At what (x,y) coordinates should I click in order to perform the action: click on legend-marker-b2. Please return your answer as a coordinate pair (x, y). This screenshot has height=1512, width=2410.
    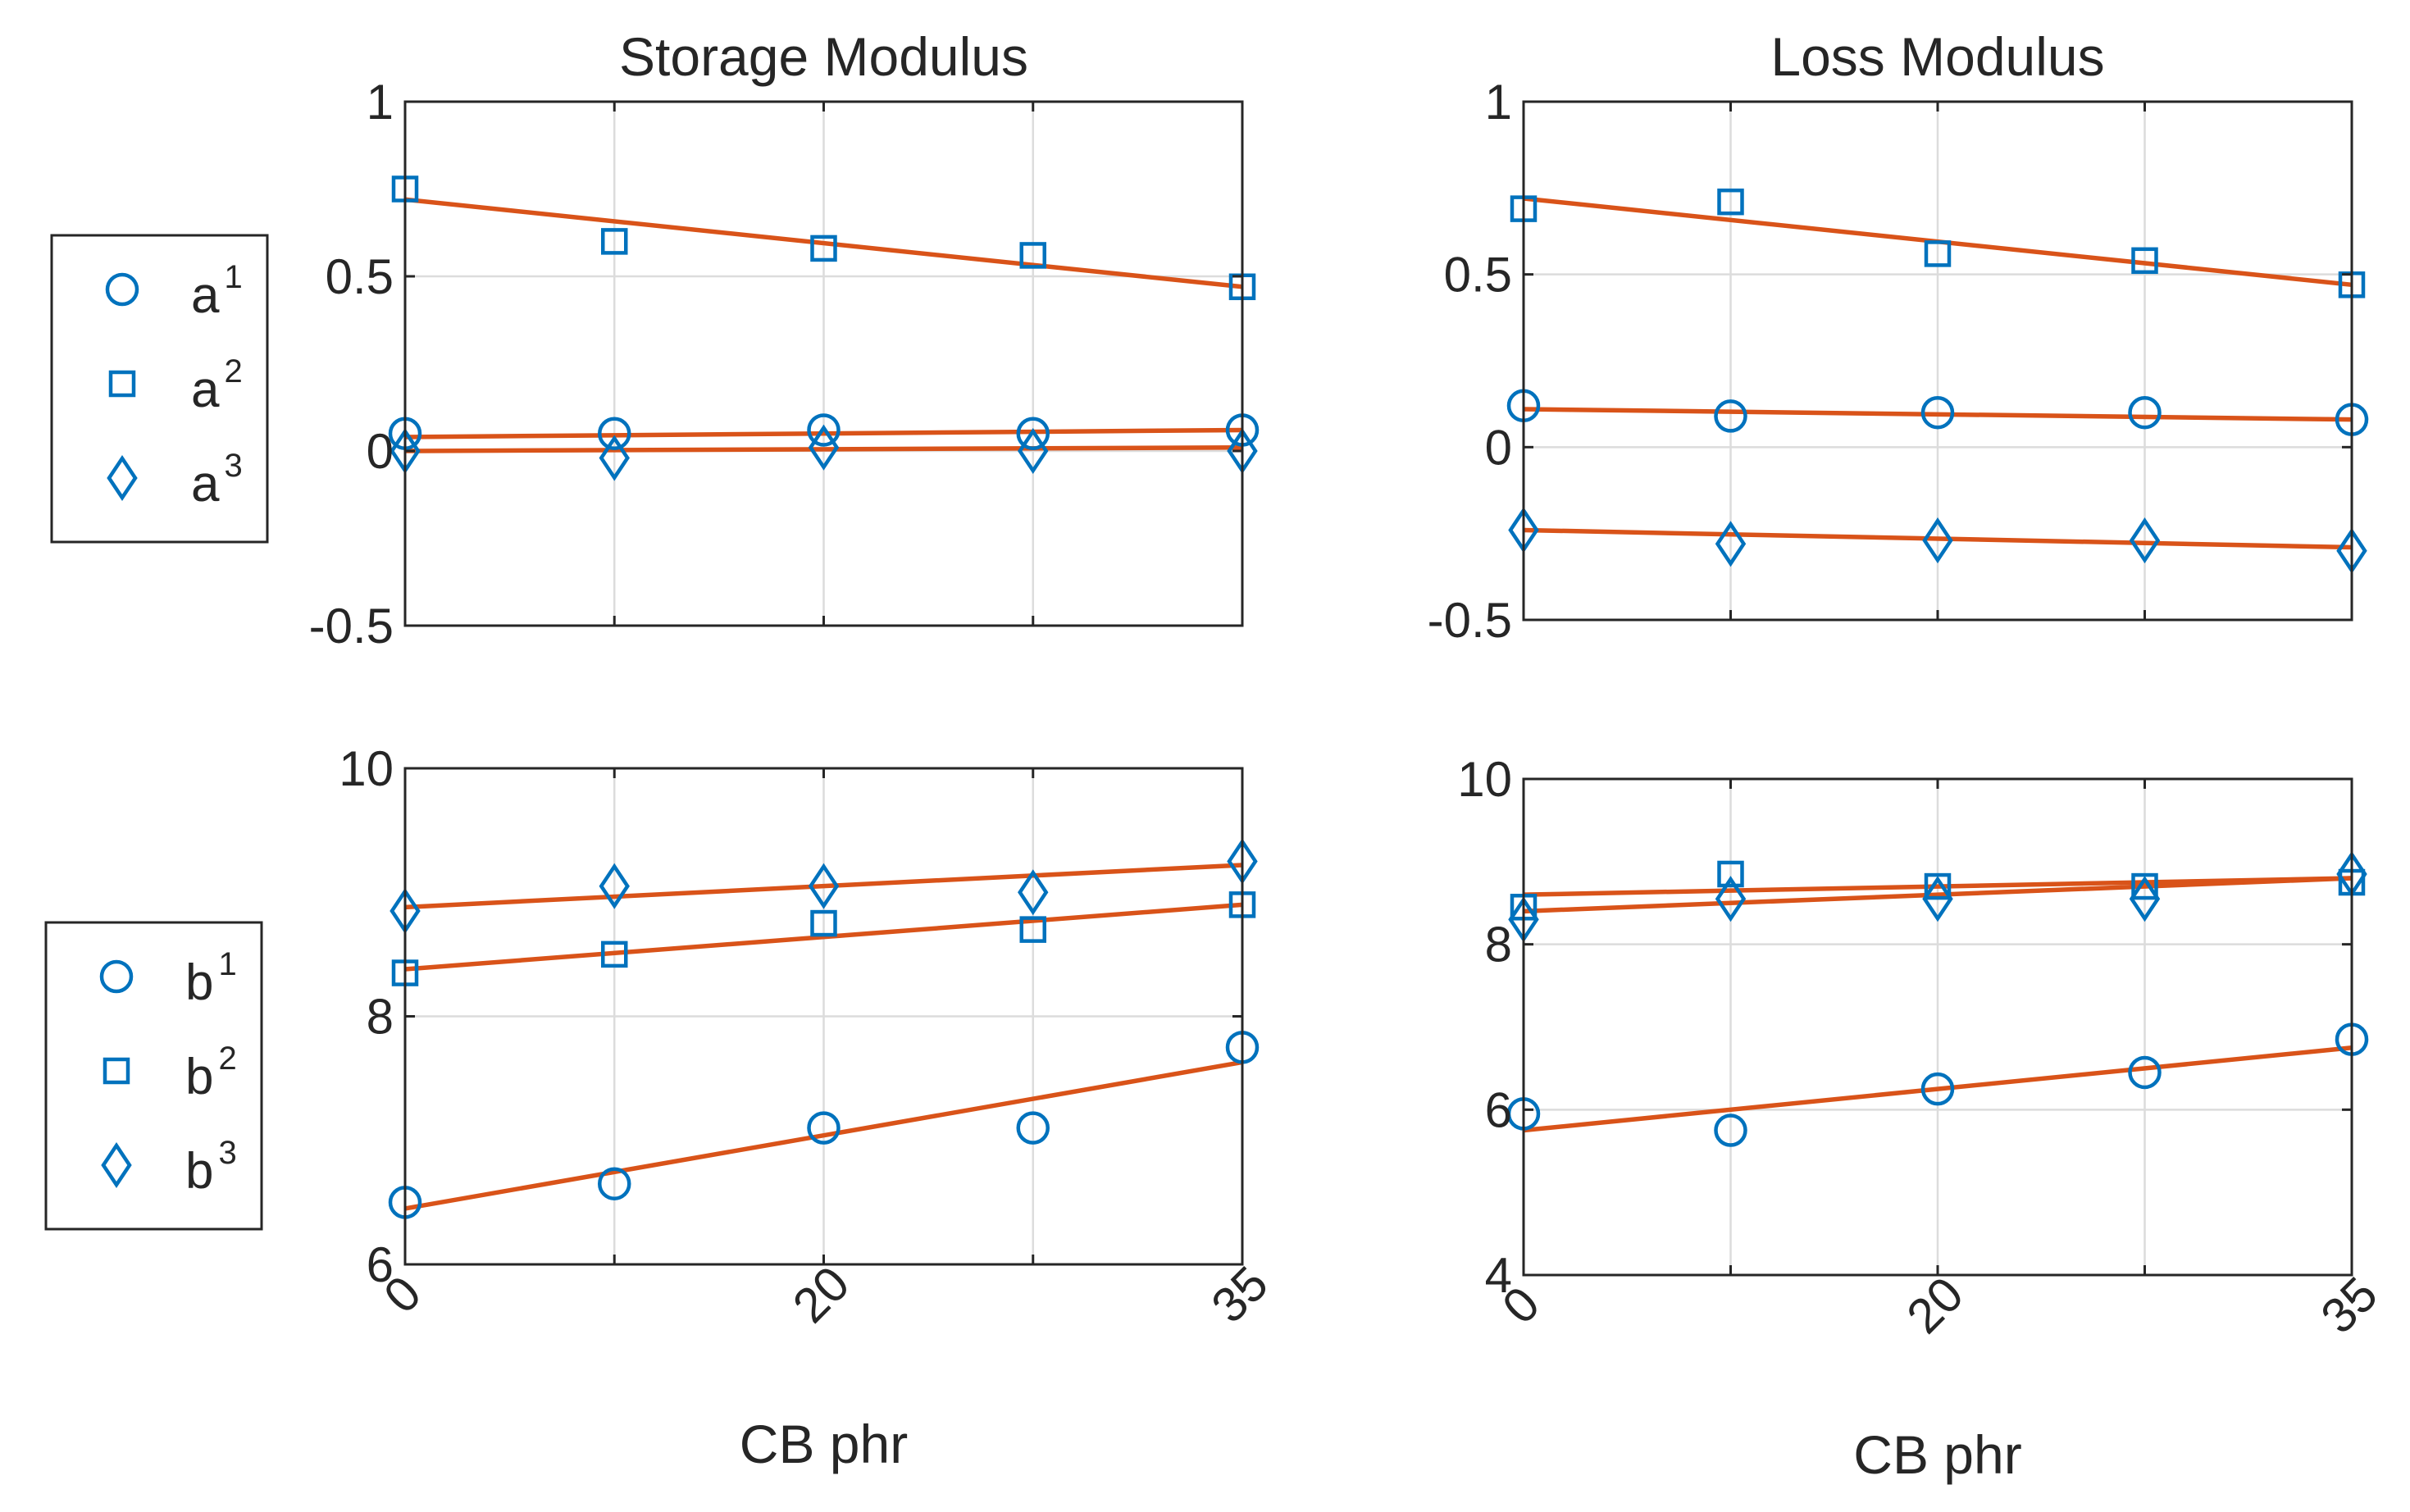
    Looking at the image, I should click on (117, 1071).